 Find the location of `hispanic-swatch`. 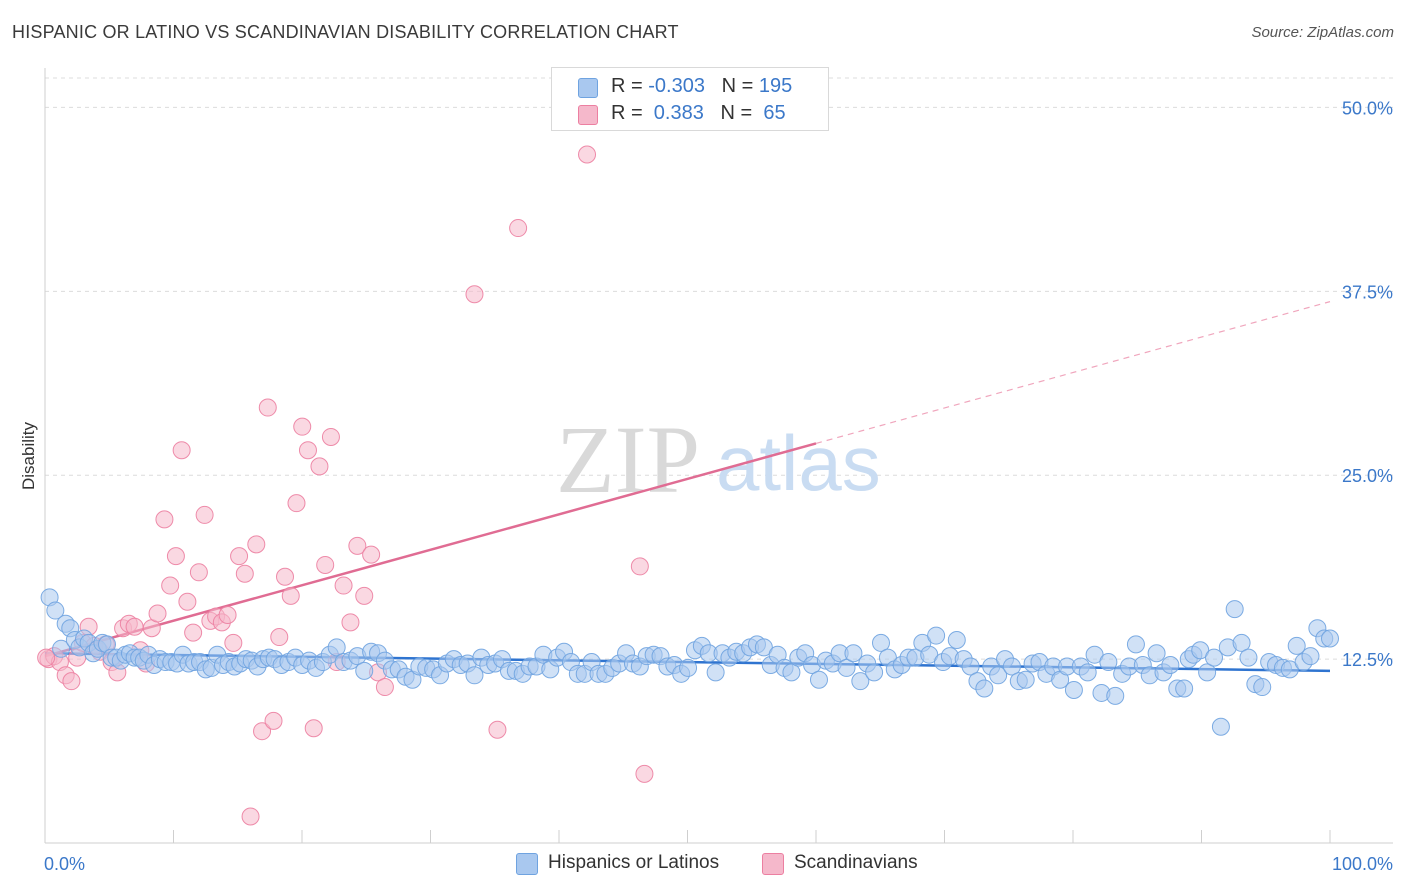

hispanic-swatch is located at coordinates (588, 88).